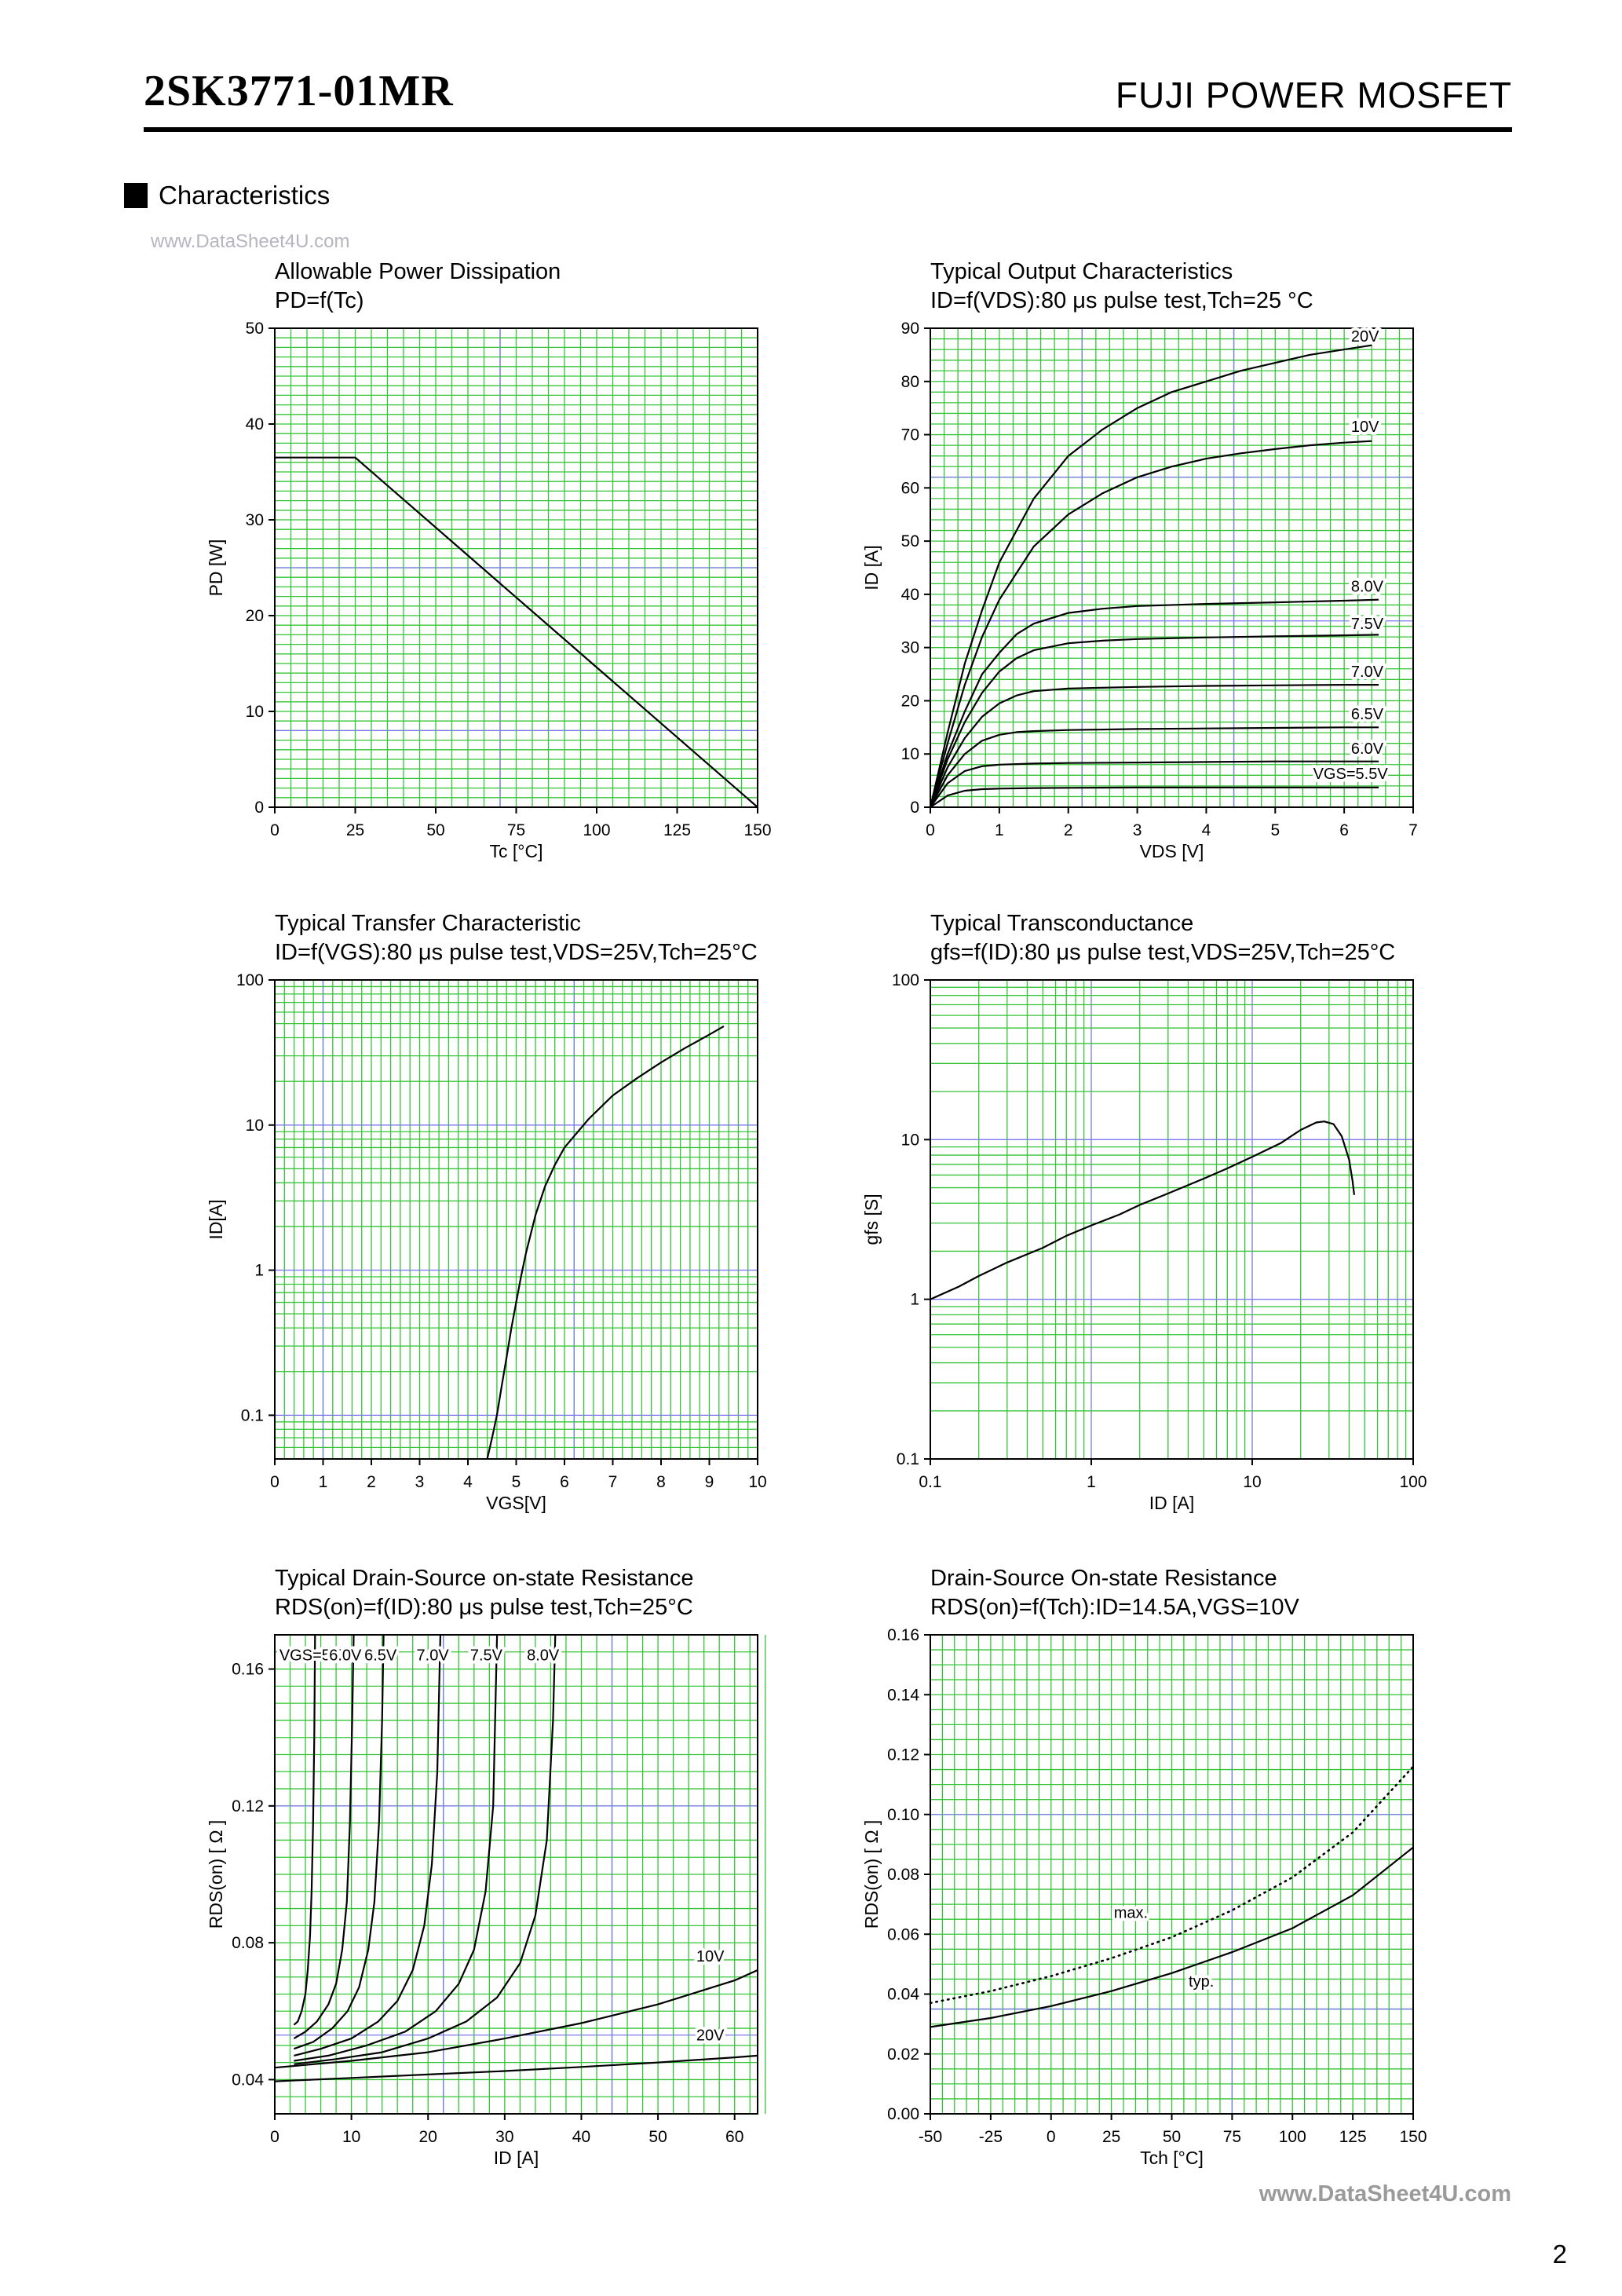 The width and height of the screenshot is (1622, 2296). I want to click on svg-text: 70, so click(910, 435).